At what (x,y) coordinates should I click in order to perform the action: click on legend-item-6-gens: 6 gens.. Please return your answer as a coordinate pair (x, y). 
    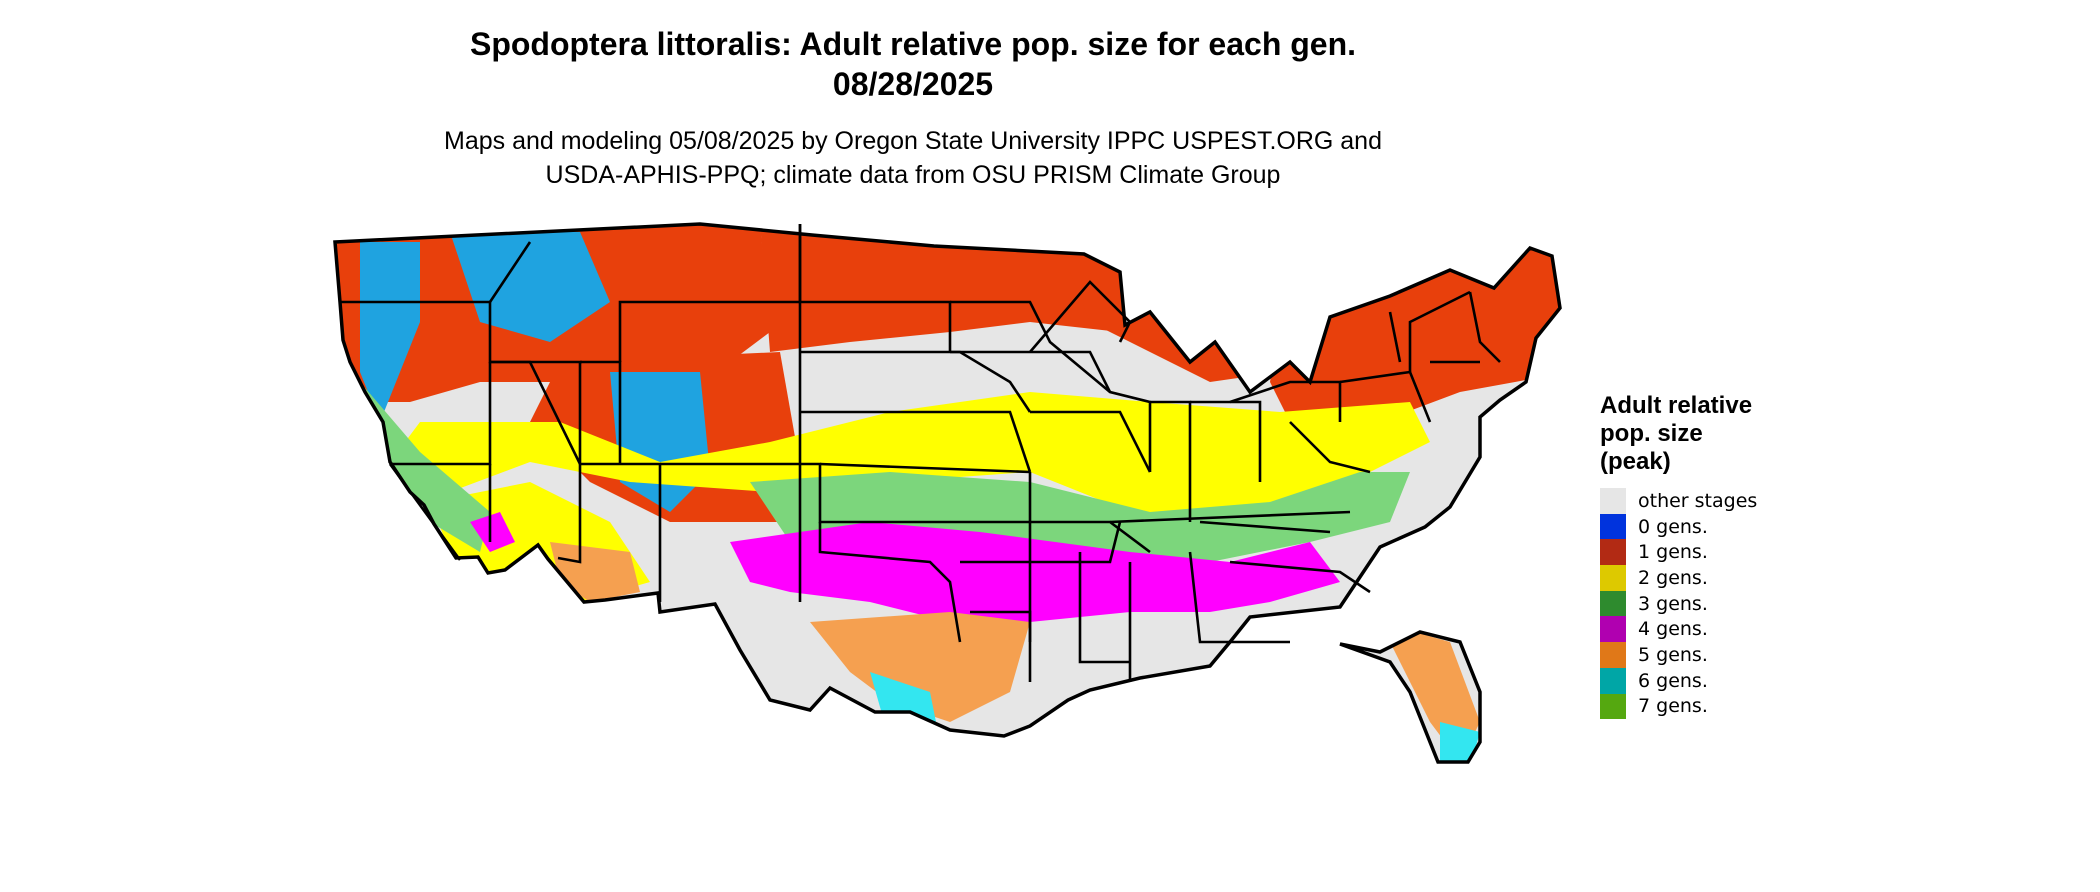
    Looking at the image, I should click on (1678, 680).